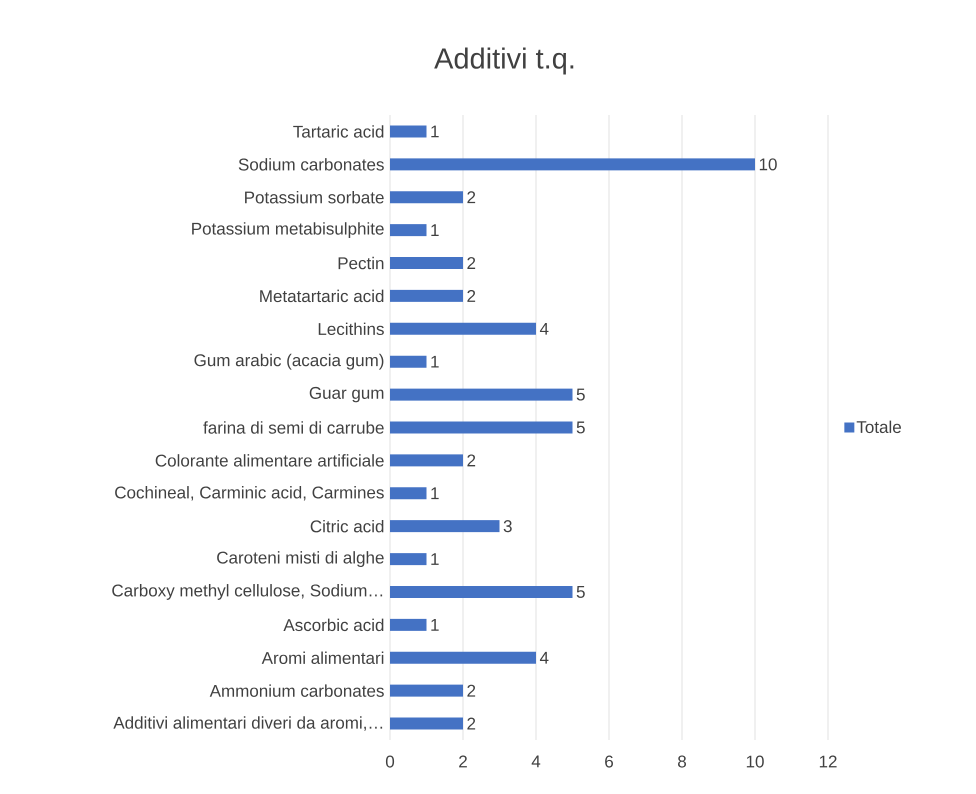 The width and height of the screenshot is (976, 794). I want to click on y-tick-label: Ammonium carbonates, so click(297, 690).